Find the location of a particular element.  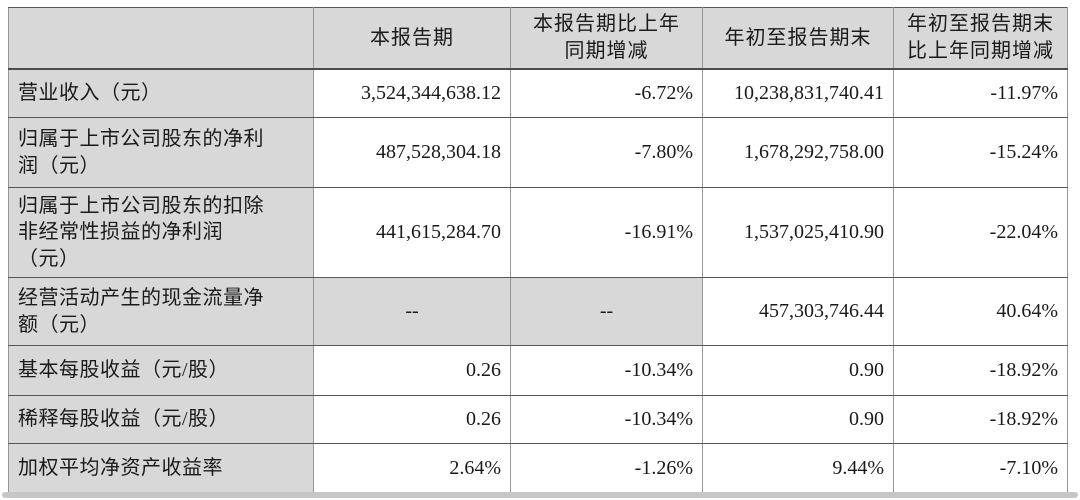

row-label: 归属于上市公司股东的净利 润（元） is located at coordinates (161, 152).